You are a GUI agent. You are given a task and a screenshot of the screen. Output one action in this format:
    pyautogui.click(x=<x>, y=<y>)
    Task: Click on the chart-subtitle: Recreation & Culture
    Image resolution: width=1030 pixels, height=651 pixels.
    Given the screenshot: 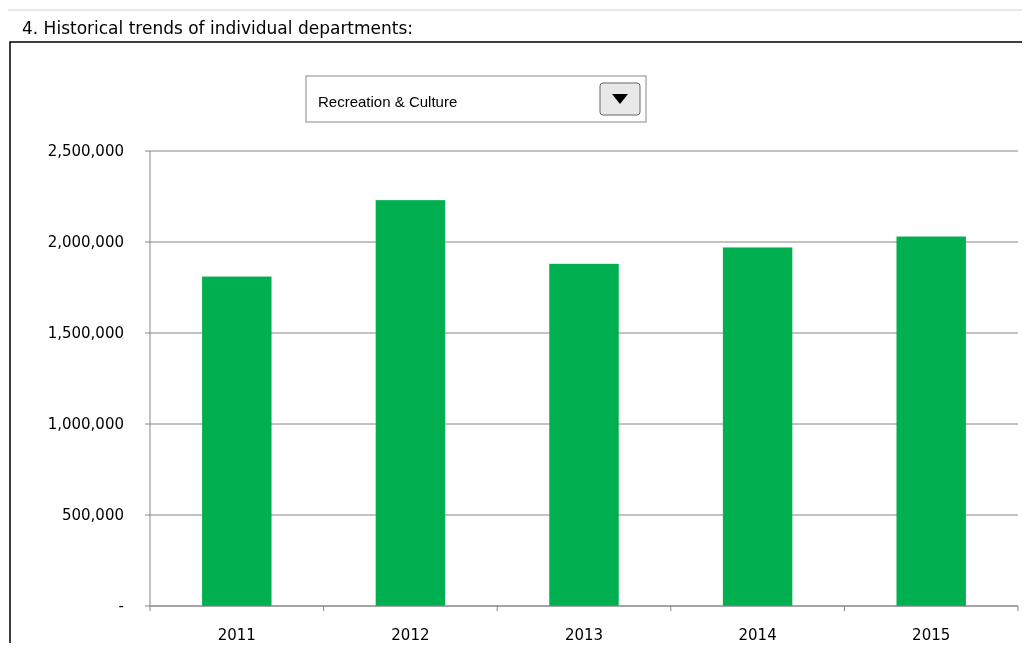 What is the action you would take?
    pyautogui.click(x=388, y=101)
    